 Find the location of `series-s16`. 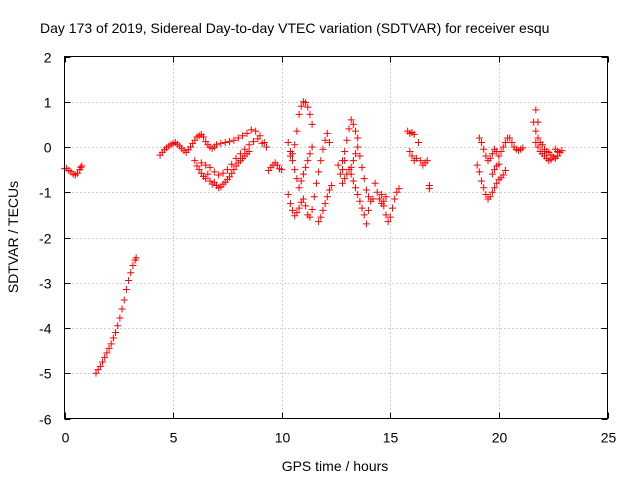

series-s16 is located at coordinates (380, 193).